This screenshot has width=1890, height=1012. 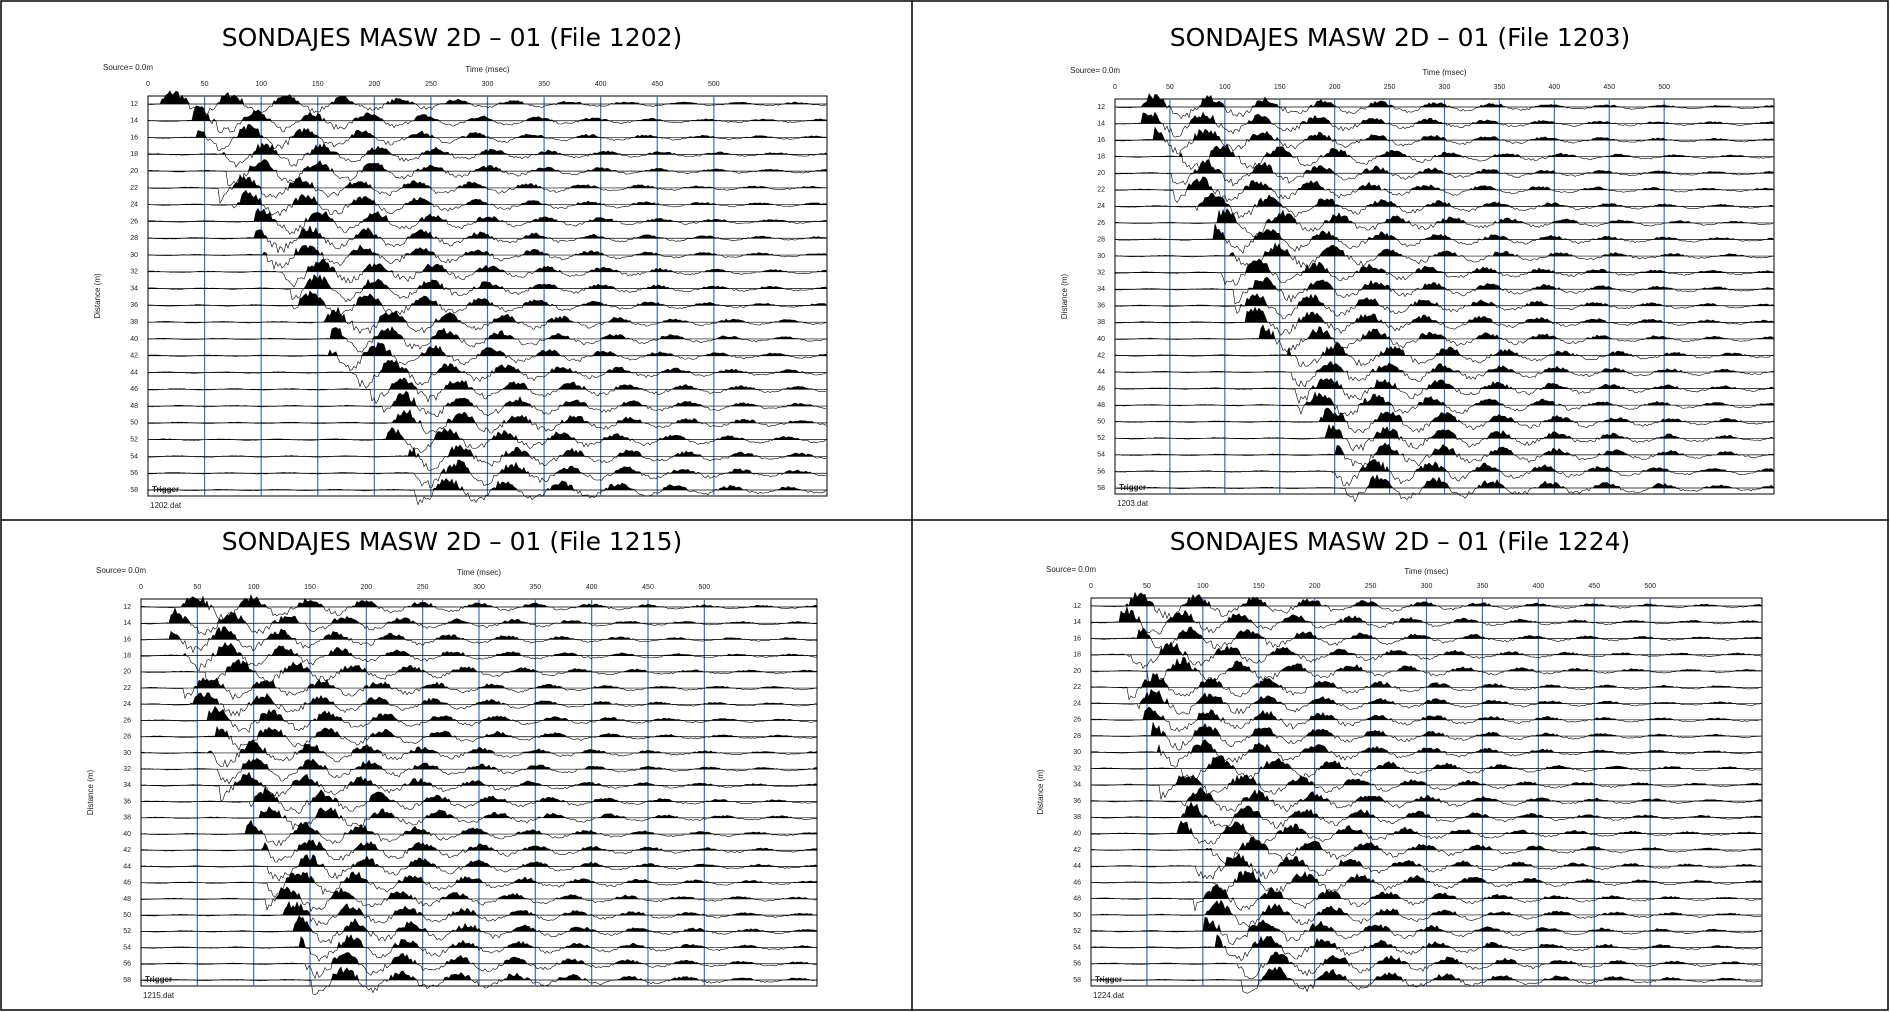 I want to click on x-tick-label: 150, so click(x=318, y=84).